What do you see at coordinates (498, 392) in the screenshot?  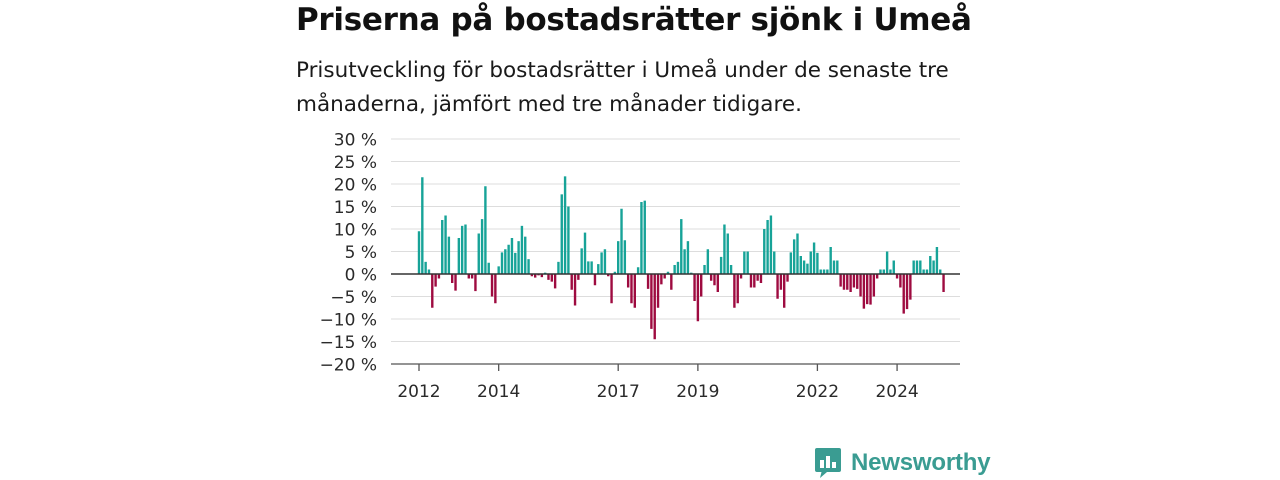 I see `x-tick-label: 2014` at bounding box center [498, 392].